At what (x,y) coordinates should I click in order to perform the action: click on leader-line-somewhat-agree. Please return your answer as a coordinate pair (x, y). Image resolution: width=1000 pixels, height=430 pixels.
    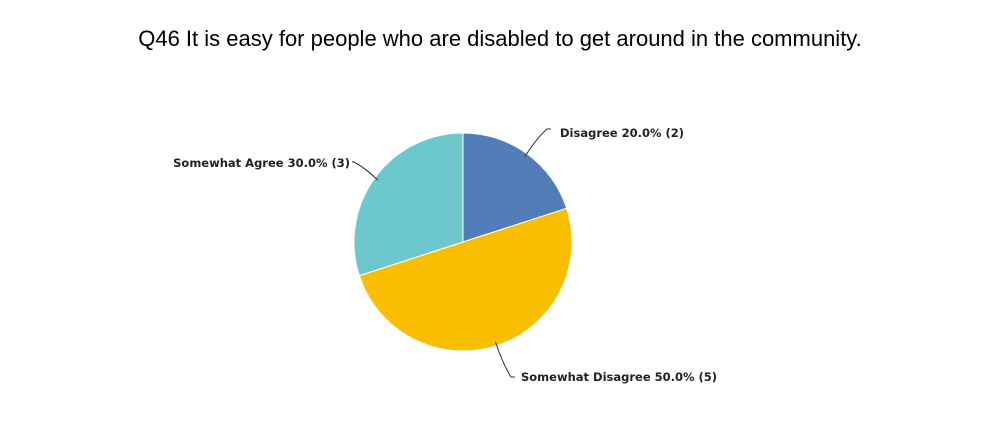
    Looking at the image, I should click on (365, 171).